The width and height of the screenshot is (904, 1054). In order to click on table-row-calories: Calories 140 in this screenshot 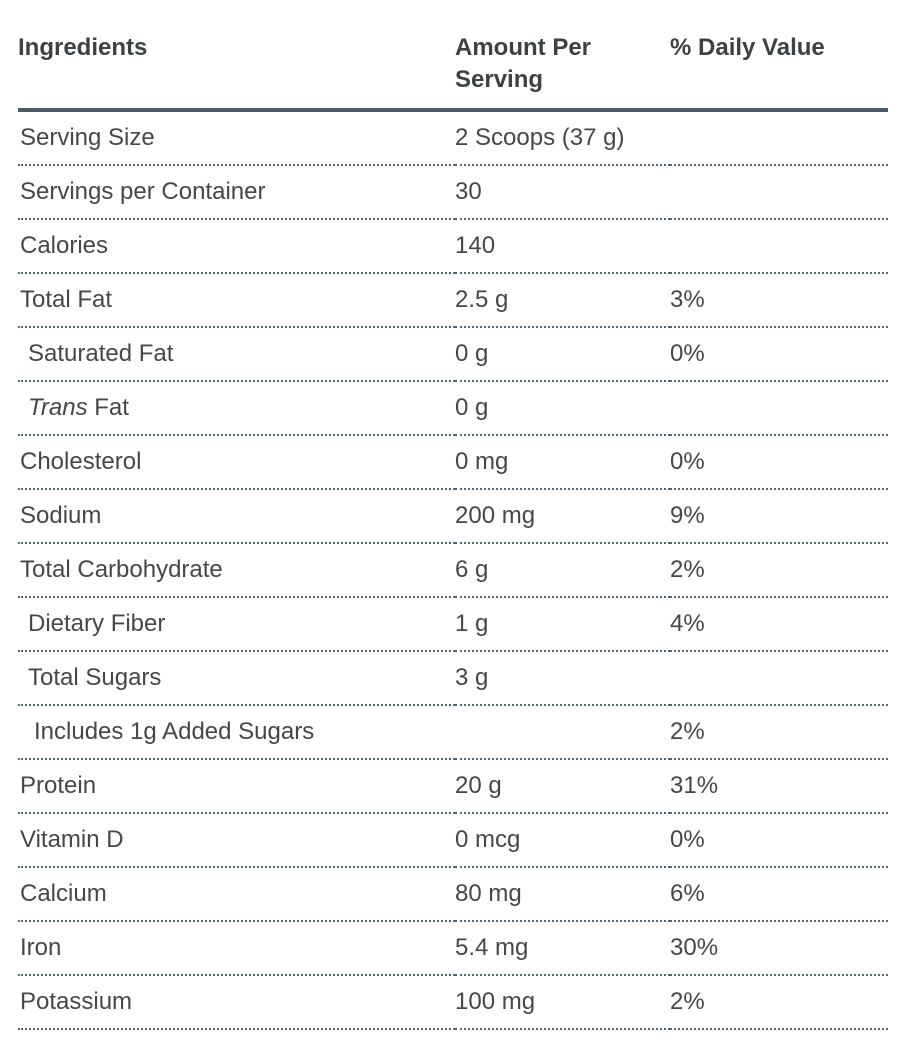, I will do `click(453, 246)`.